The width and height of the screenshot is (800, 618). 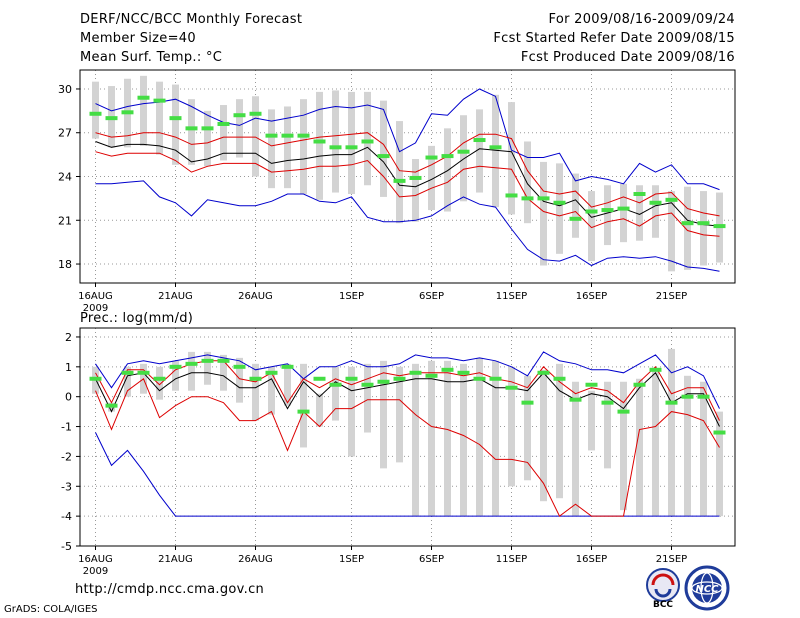 I want to click on prec-y-tick-label: -2, so click(x=66, y=456).